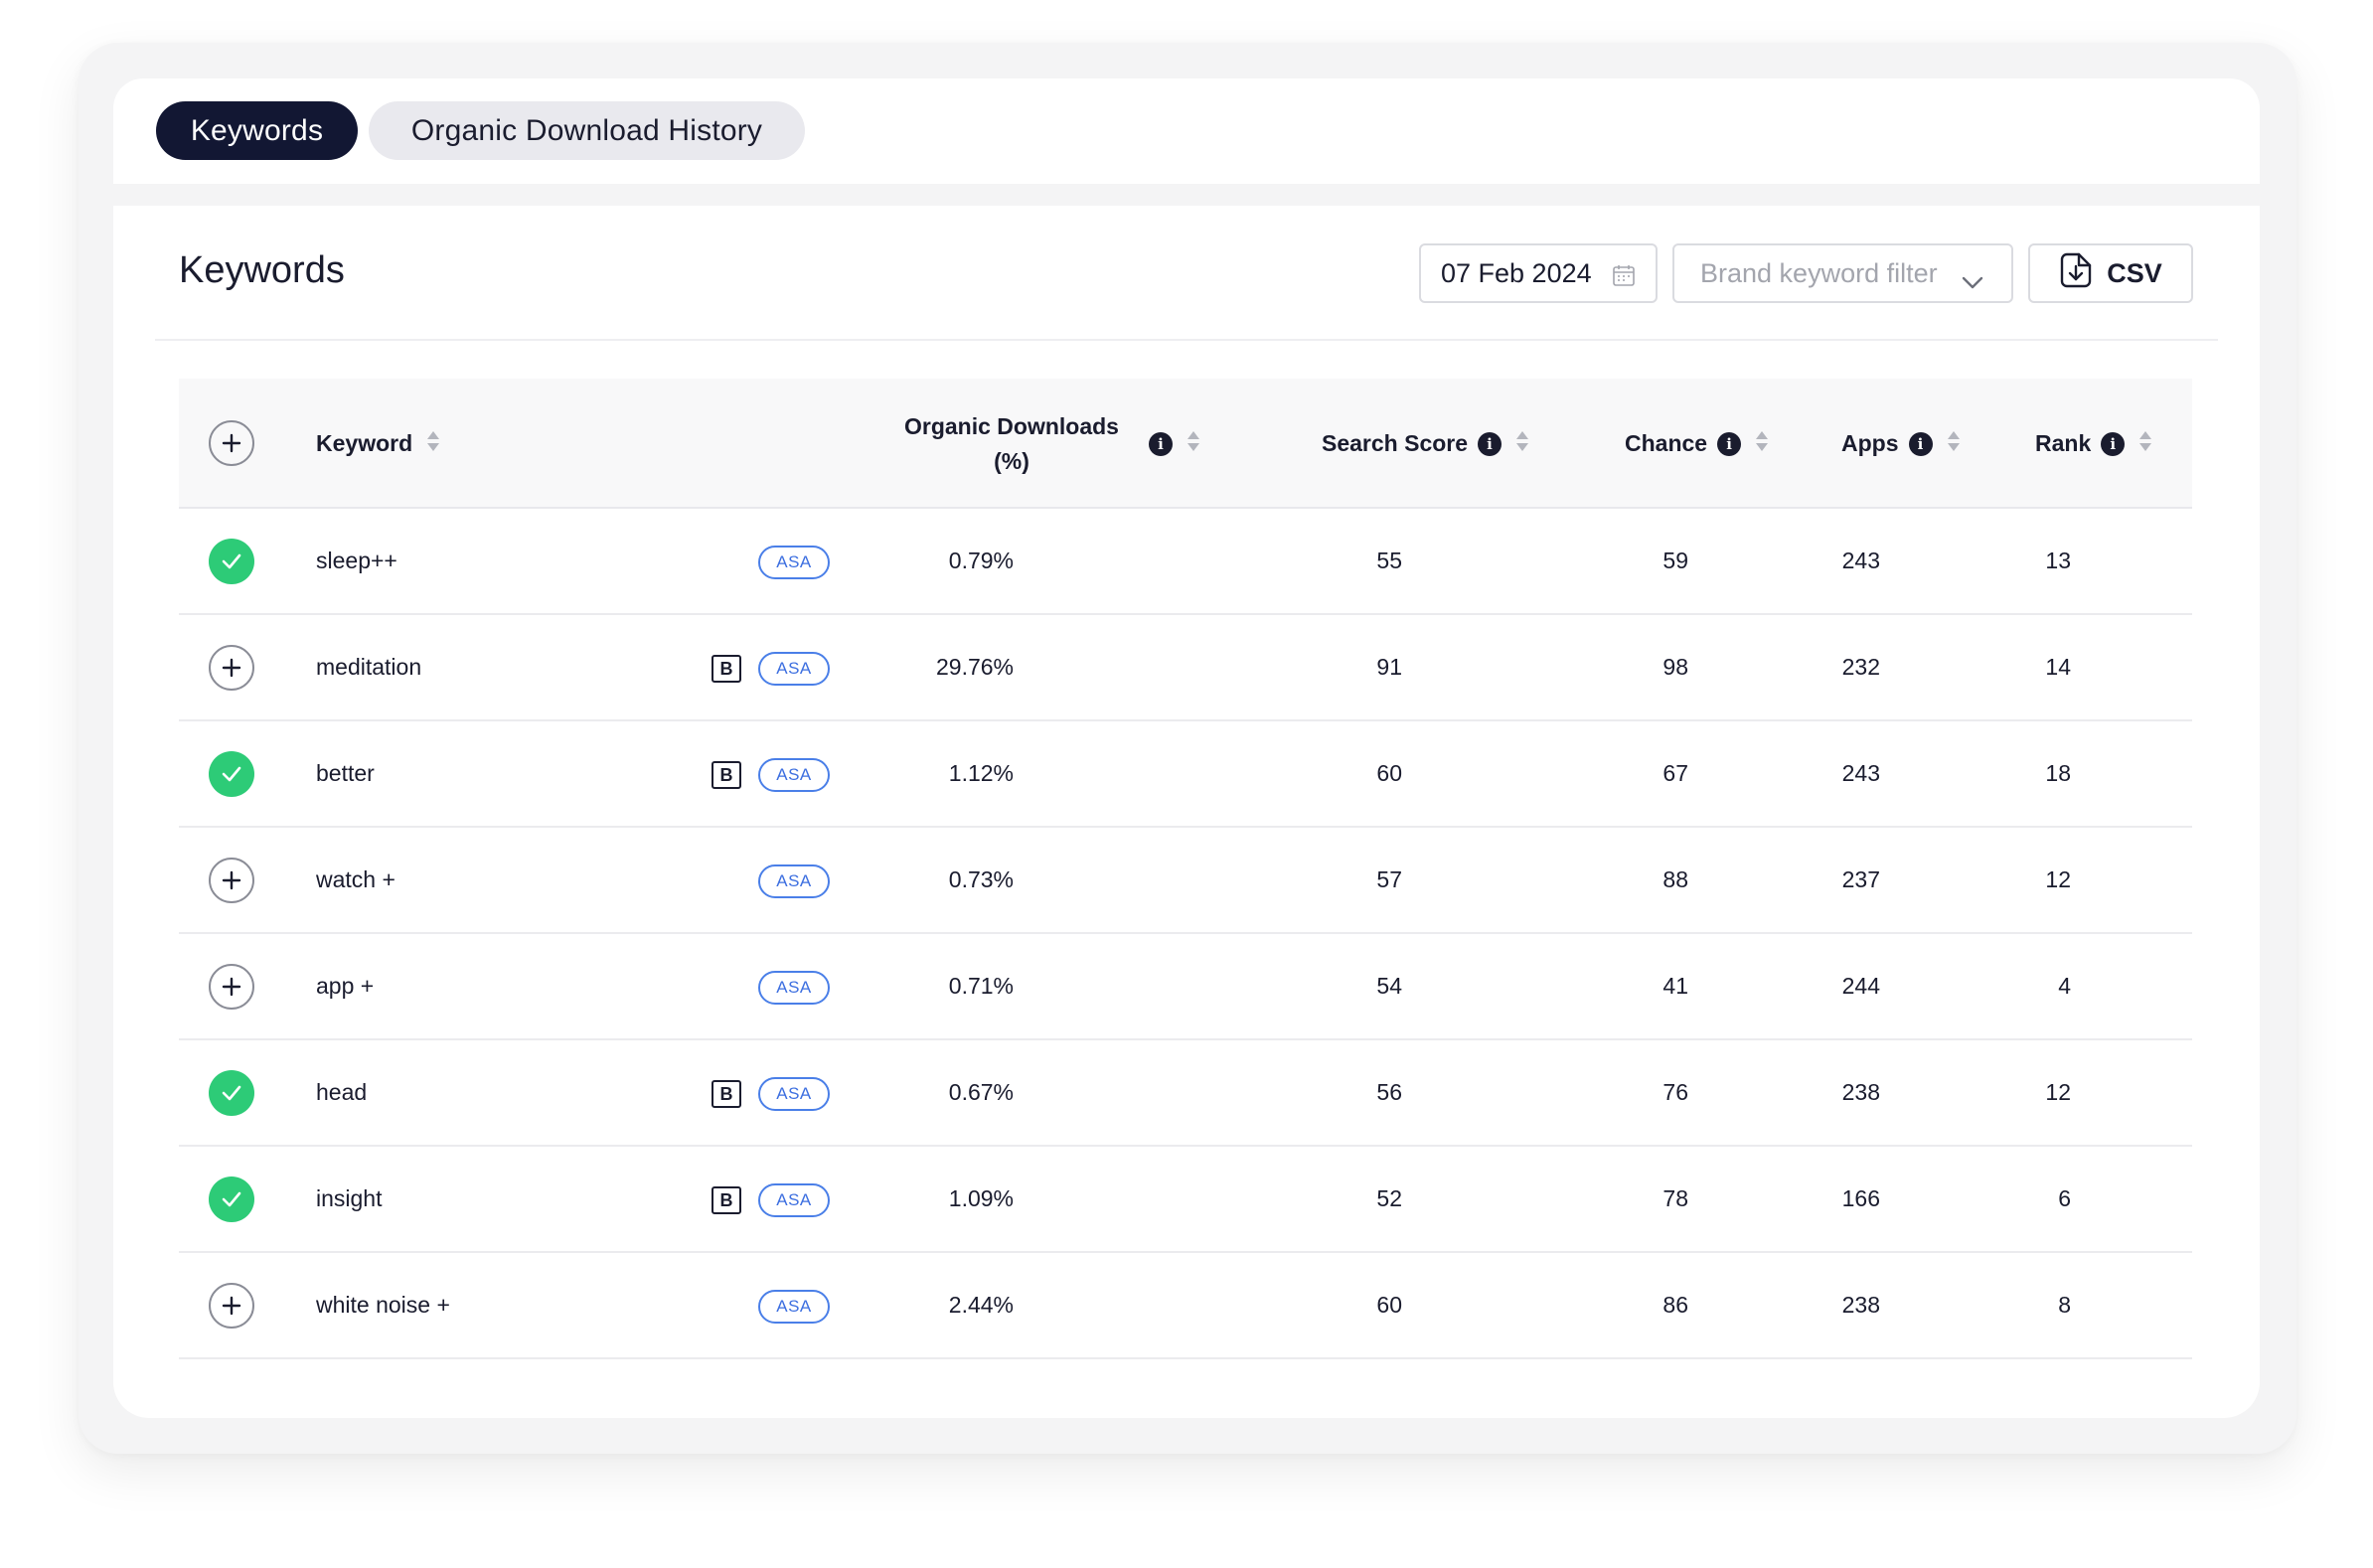  I want to click on column-header-chance: Chance i, so click(1697, 444).